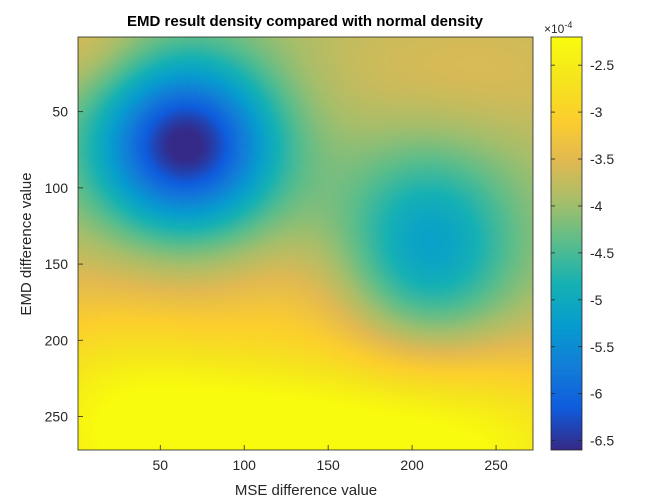 The height and width of the screenshot is (504, 672). I want to click on colorbar-tick-label: -4, so click(596, 206).